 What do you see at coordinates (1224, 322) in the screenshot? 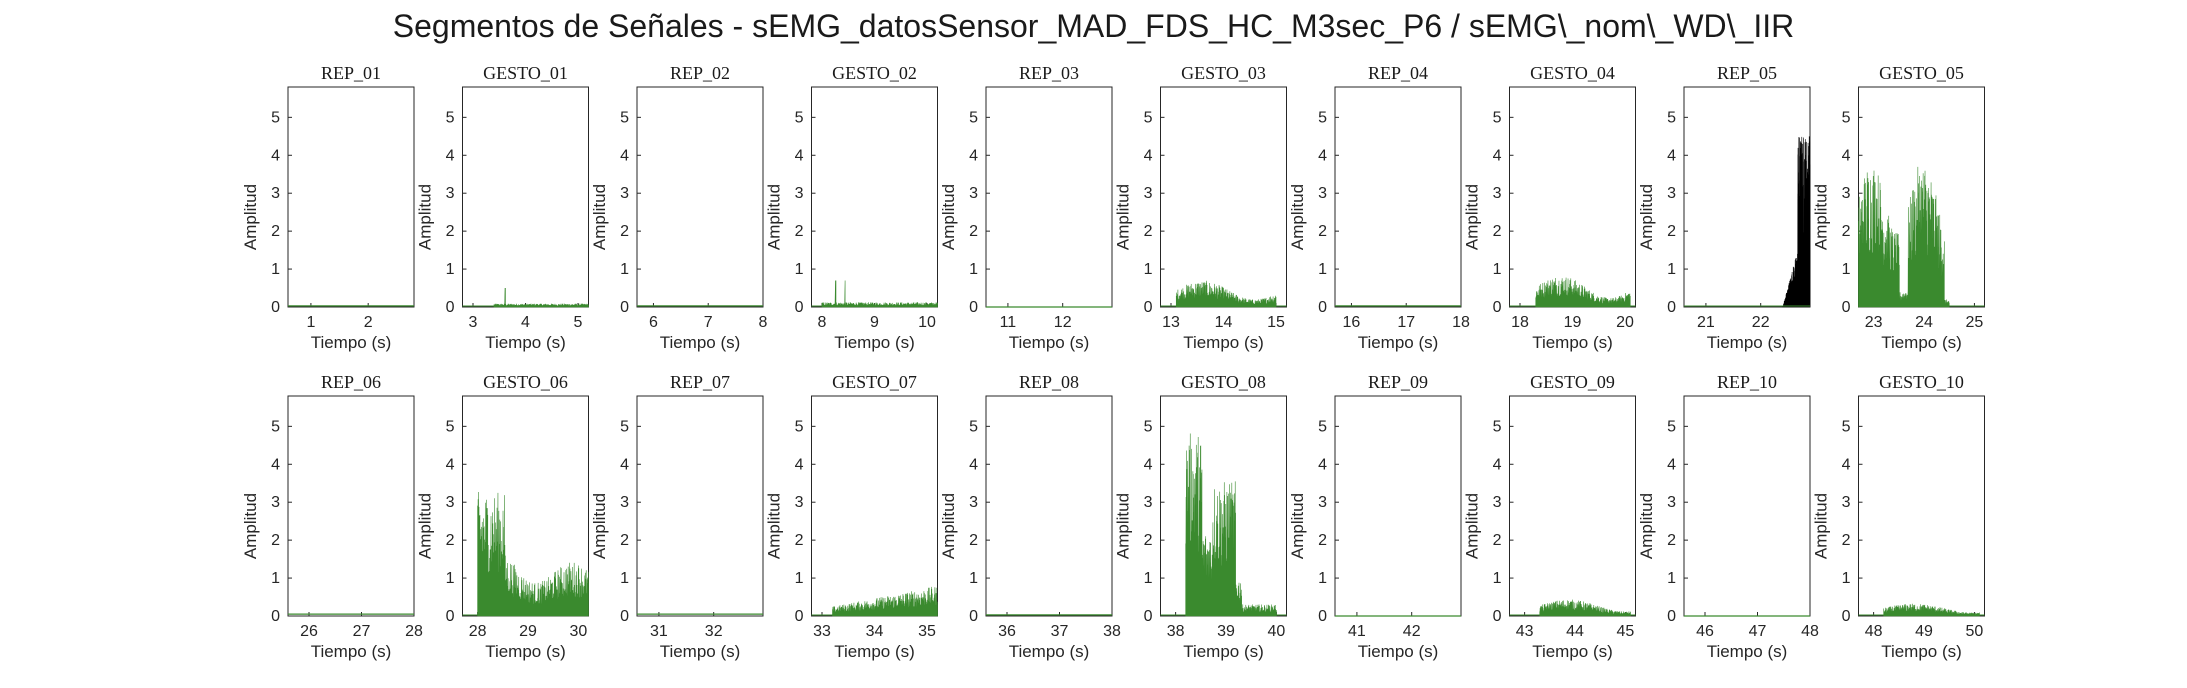
I see `x-tick-label: 14` at bounding box center [1224, 322].